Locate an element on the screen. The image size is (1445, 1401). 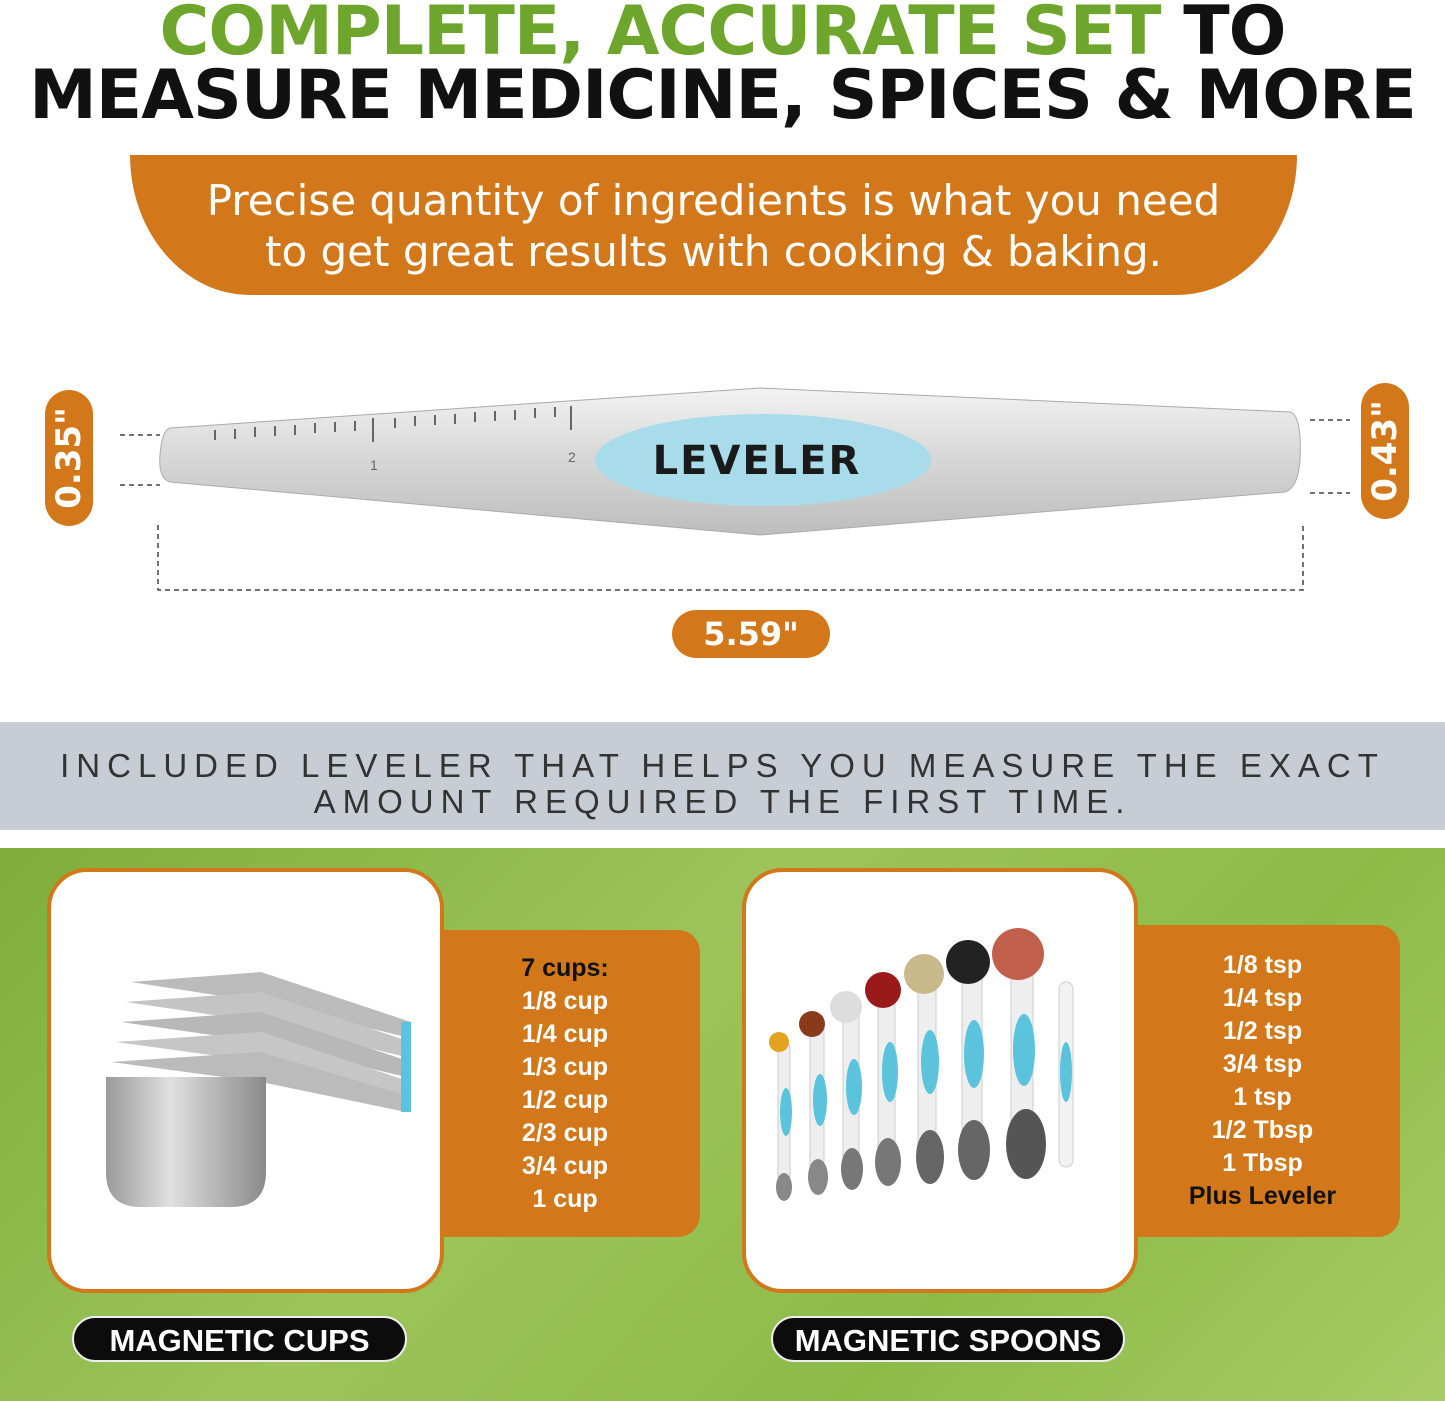
left-height-badge: 0.35" is located at coordinates (69, 458).